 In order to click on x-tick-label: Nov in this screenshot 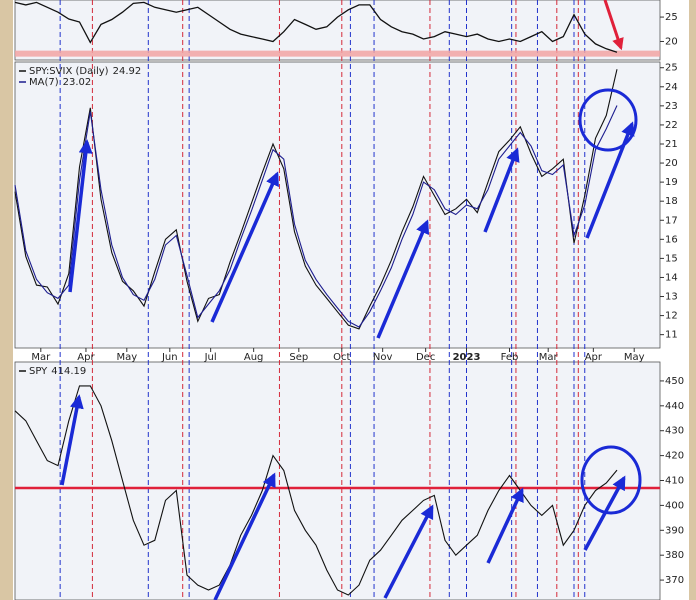, I will do `click(383, 357)`.